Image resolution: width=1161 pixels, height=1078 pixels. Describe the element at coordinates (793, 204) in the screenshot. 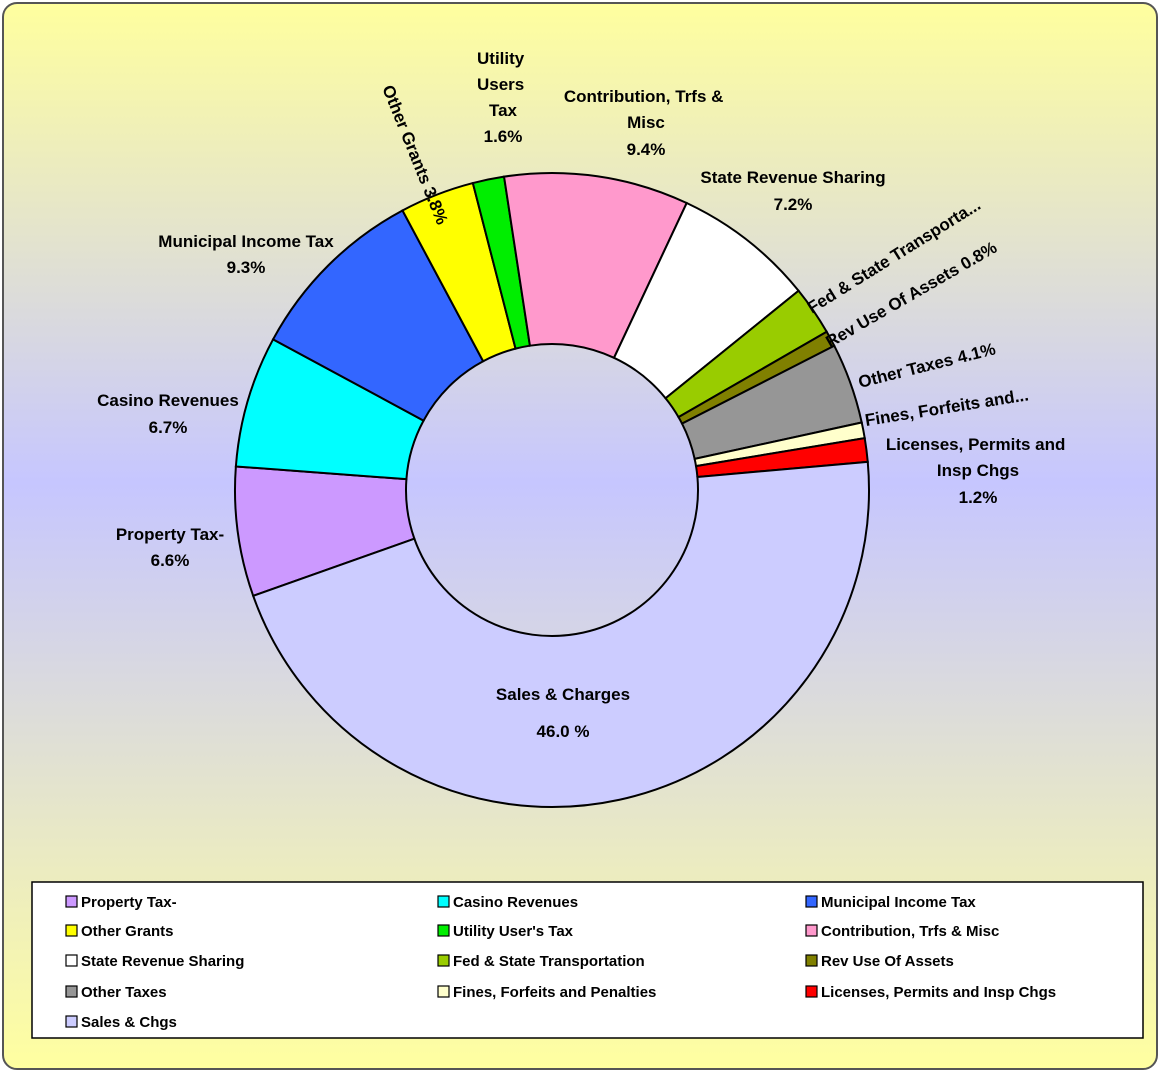

I see `slice-value: 7.2%` at that location.